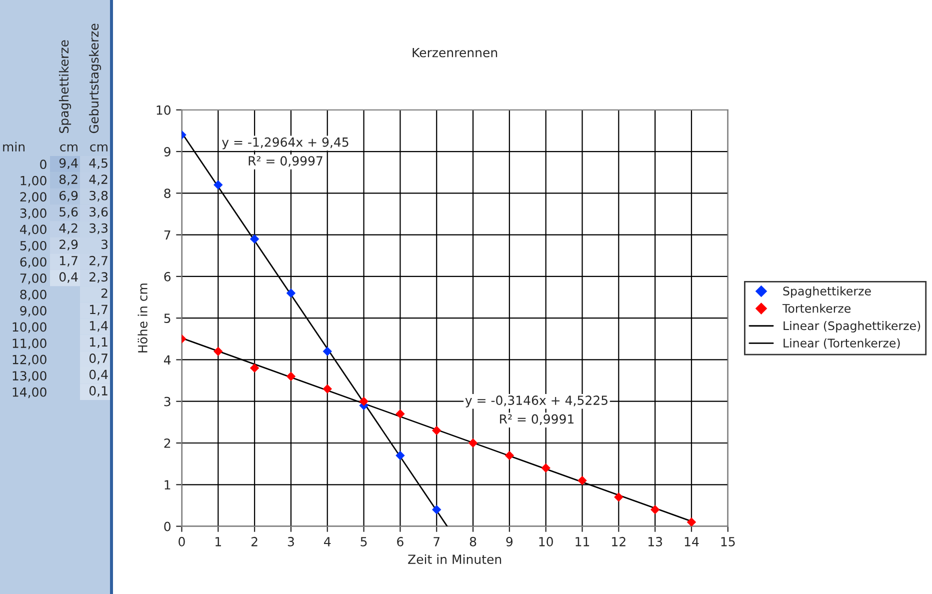  I want to click on legend-label: Tortenkerze, so click(816, 308).